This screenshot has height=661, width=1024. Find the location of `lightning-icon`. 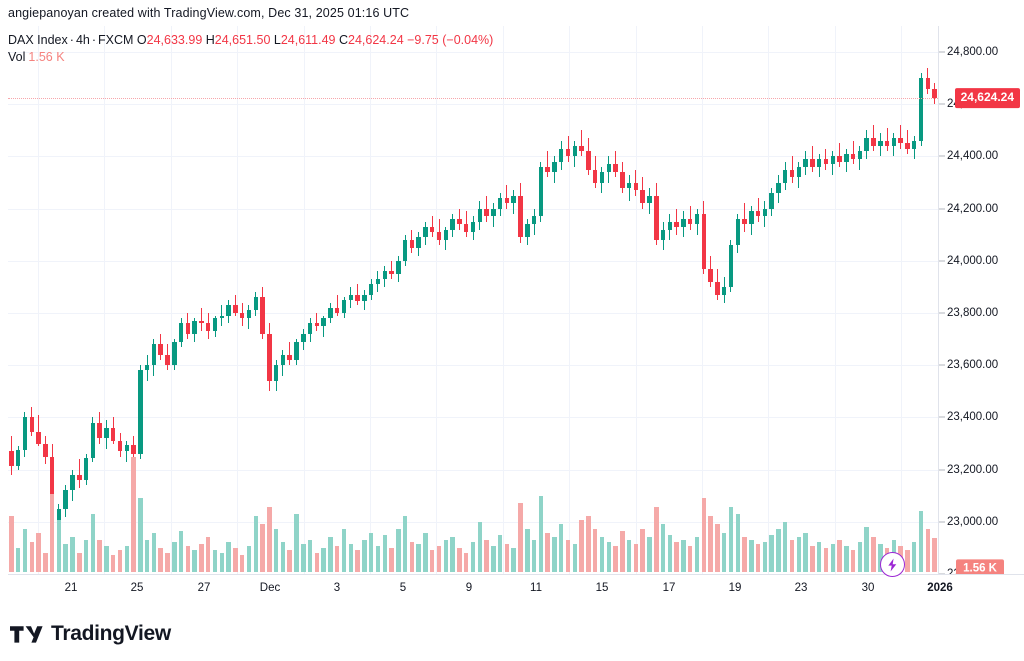

lightning-icon is located at coordinates (892, 564).